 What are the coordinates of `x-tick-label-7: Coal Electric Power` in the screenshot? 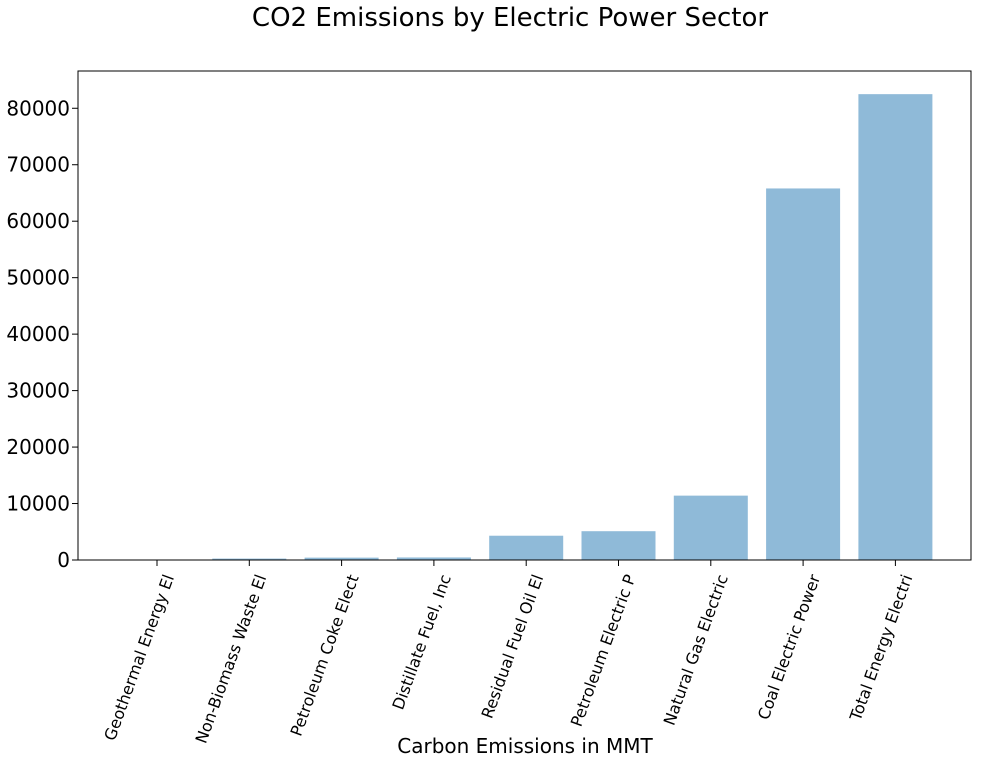 It's located at (789, 647).